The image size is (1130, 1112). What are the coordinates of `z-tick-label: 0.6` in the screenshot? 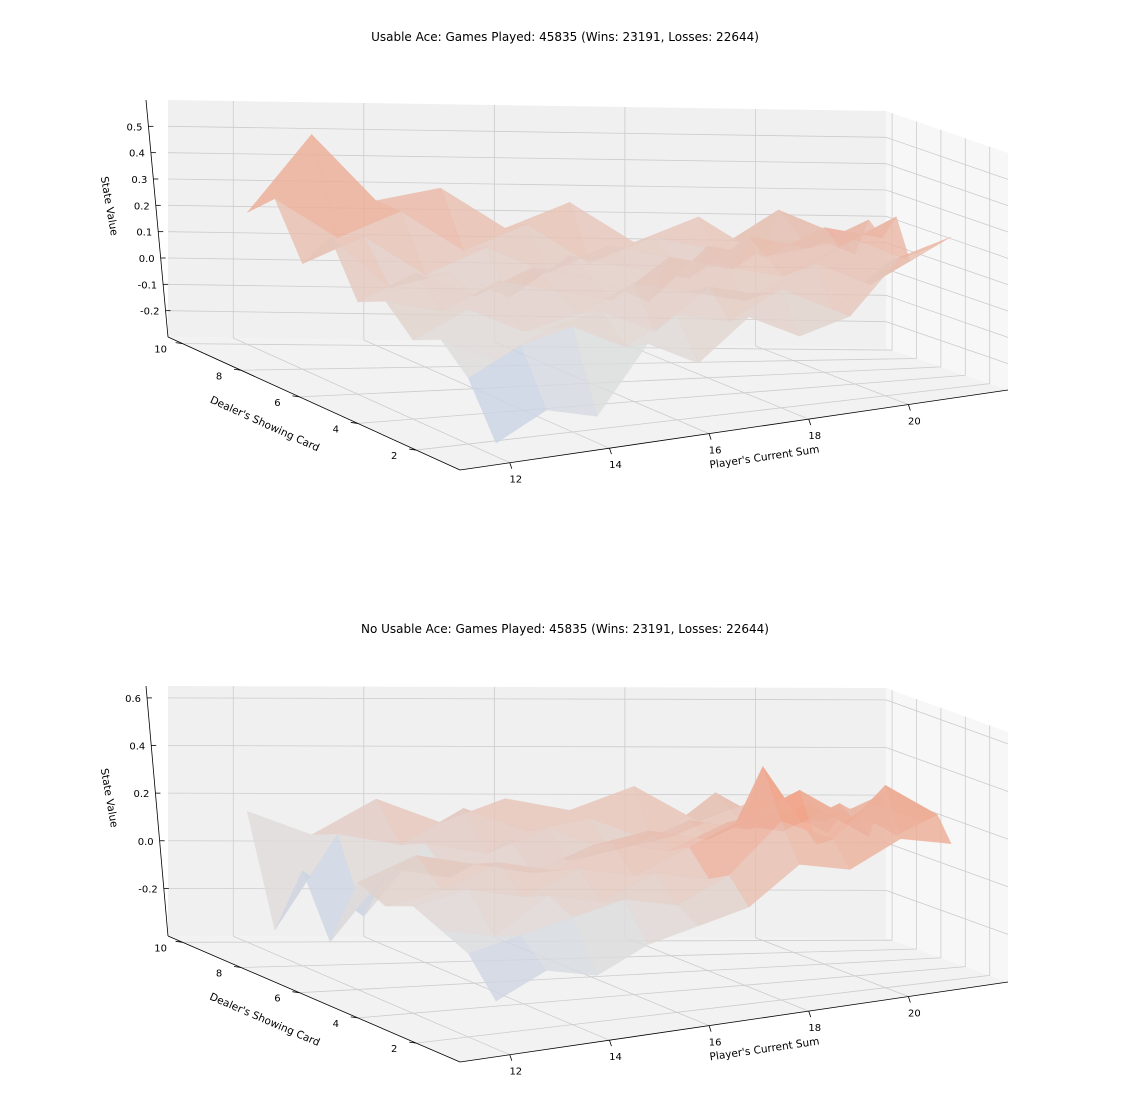 It's located at (133, 699).